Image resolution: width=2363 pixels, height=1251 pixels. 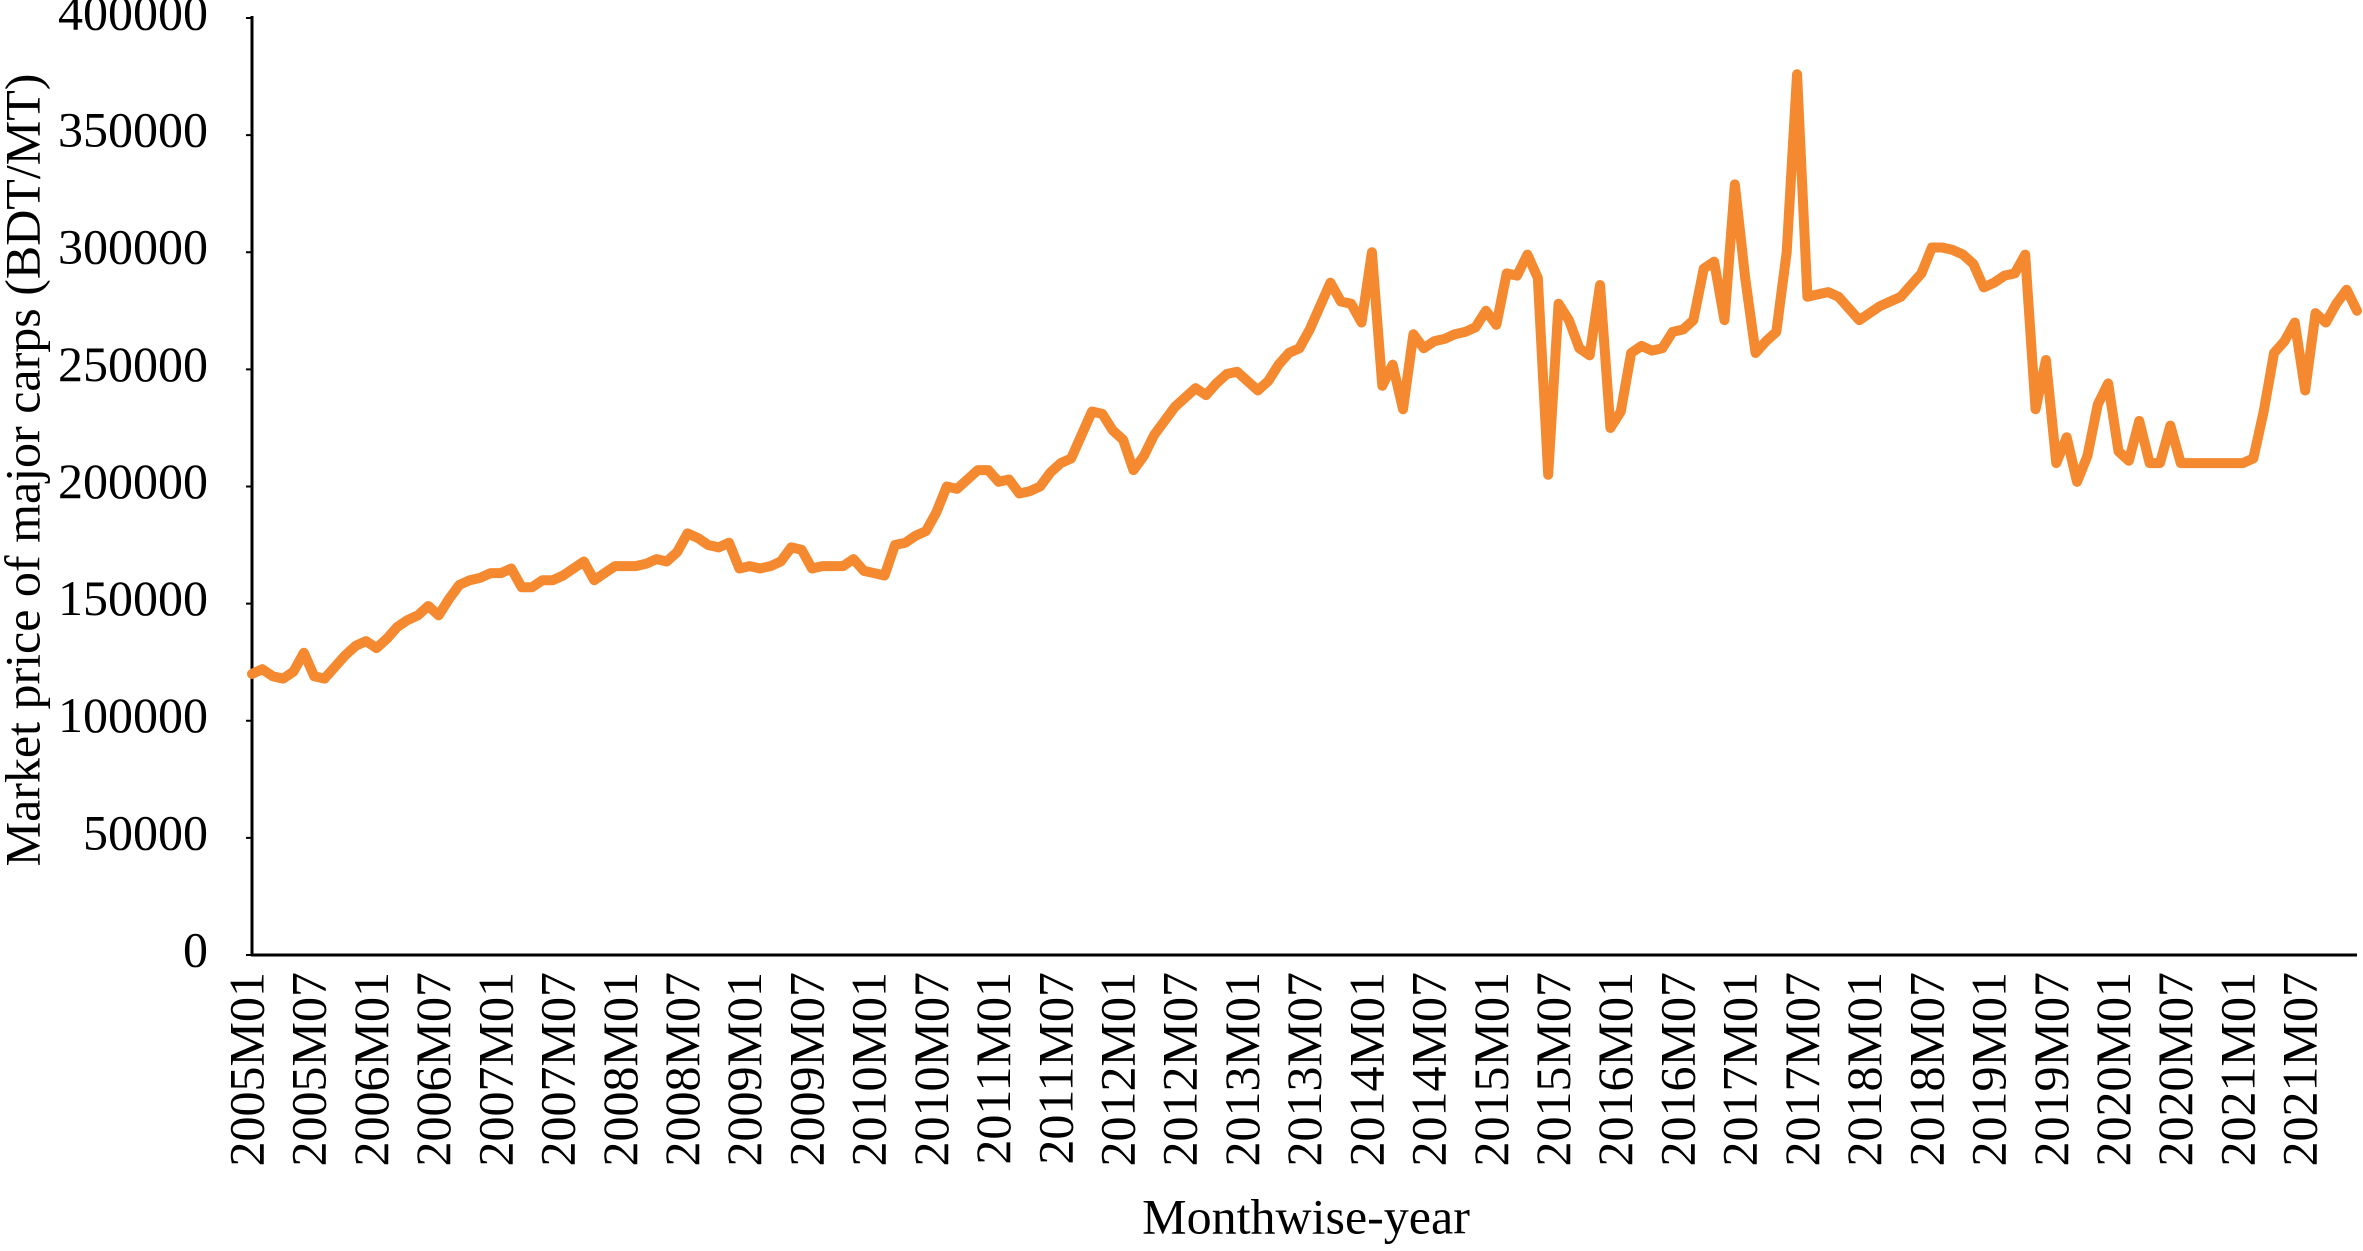 What do you see at coordinates (869, 1069) in the screenshot?
I see `x-tick-label: 2010M01` at bounding box center [869, 1069].